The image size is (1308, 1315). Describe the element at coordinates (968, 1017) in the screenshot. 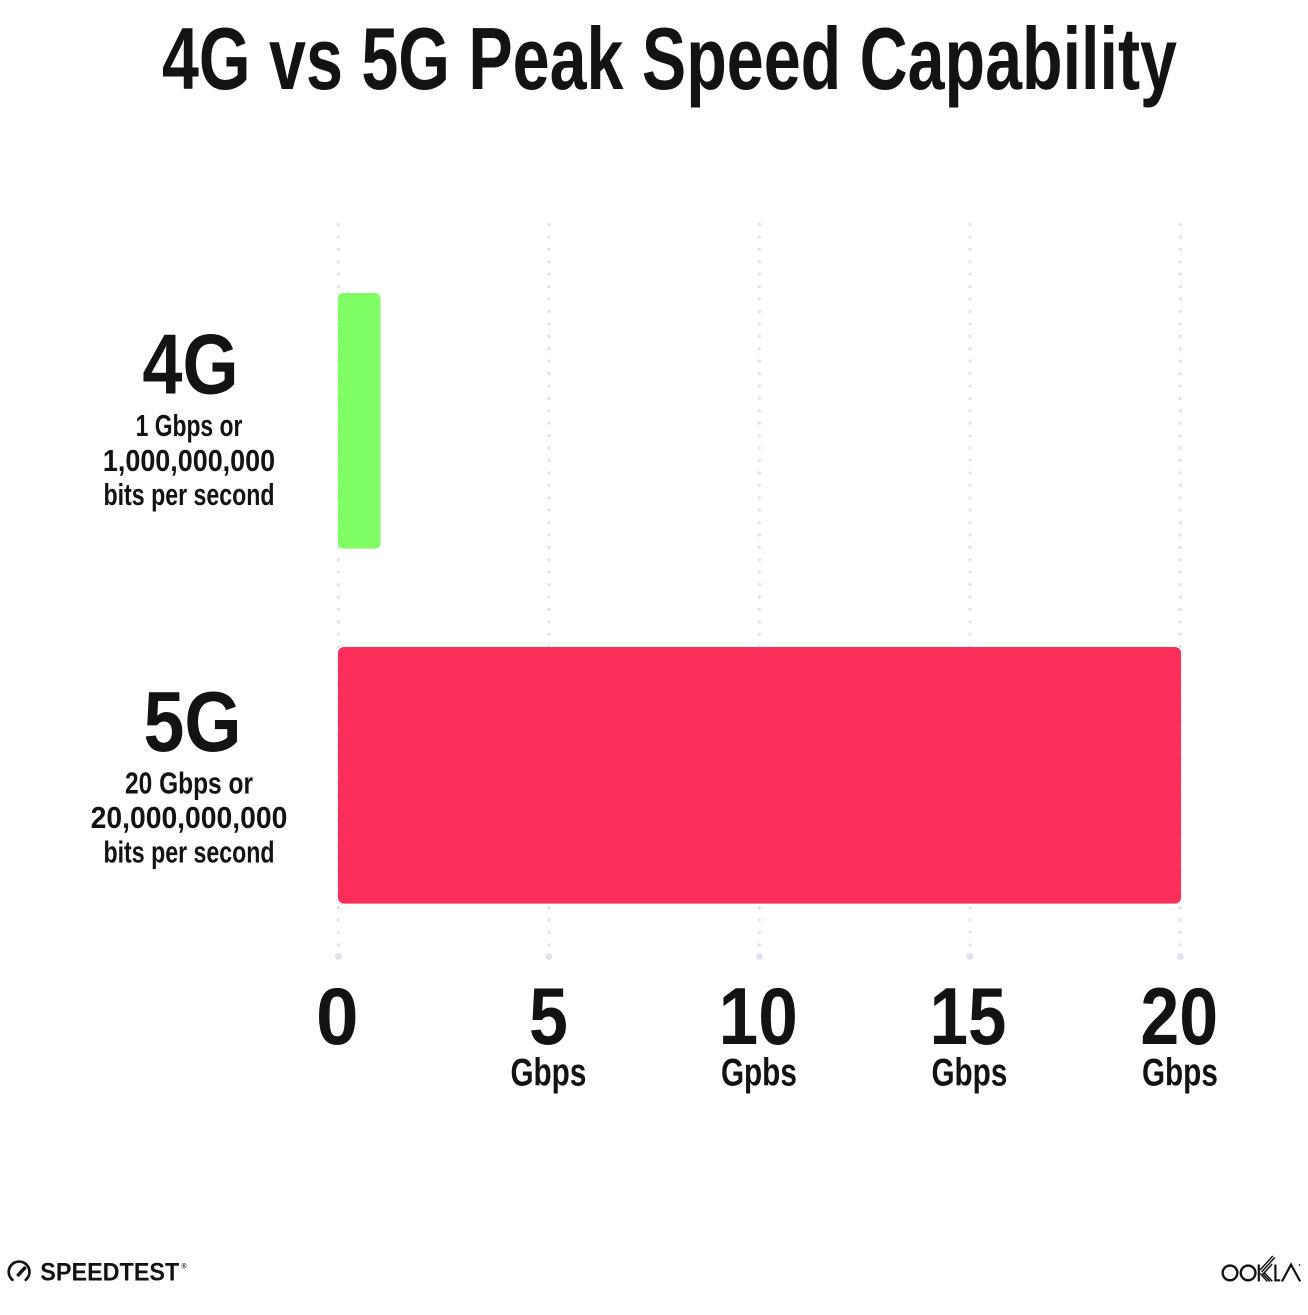

I see `svg-text: 15` at that location.